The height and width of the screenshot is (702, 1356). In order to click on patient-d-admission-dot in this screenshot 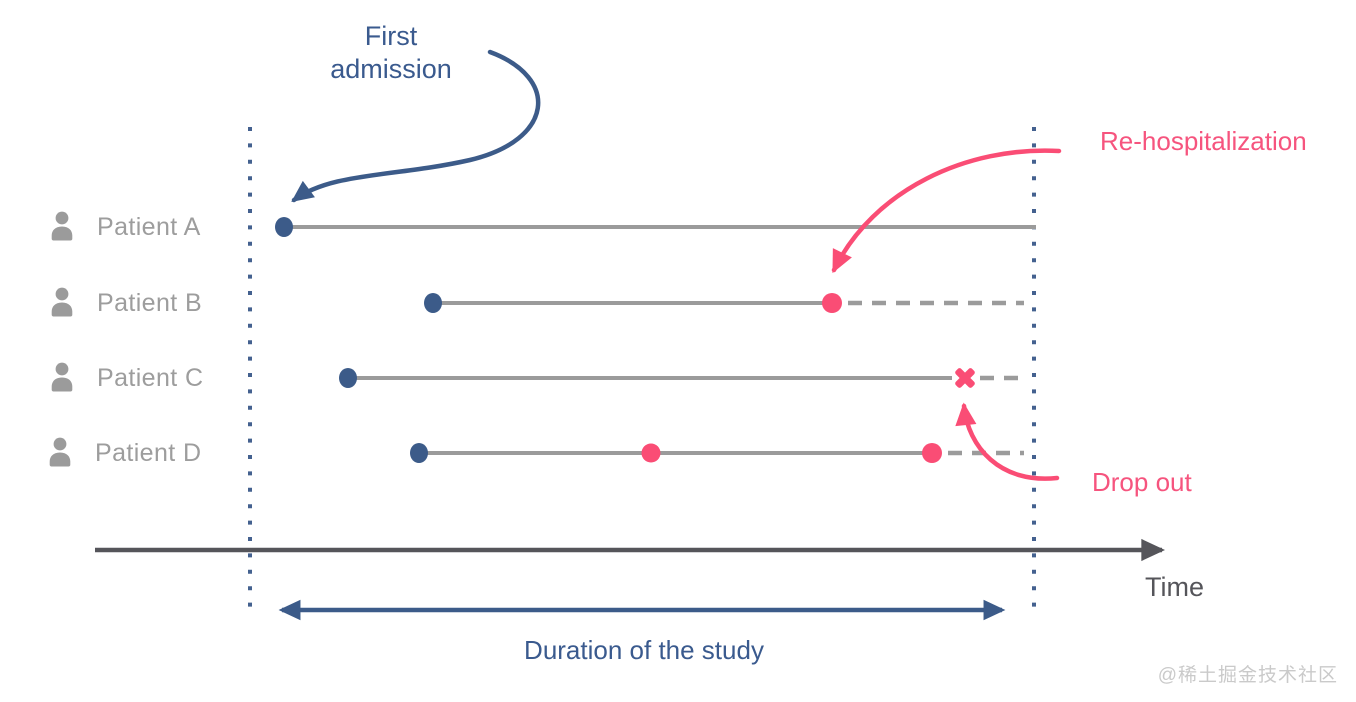, I will do `click(419, 453)`.